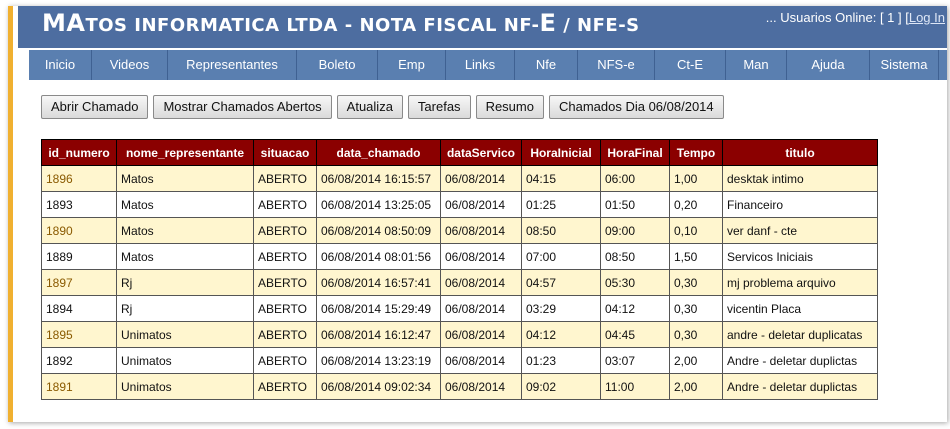  I want to click on cell-horainicial: 09:02, so click(561, 386).